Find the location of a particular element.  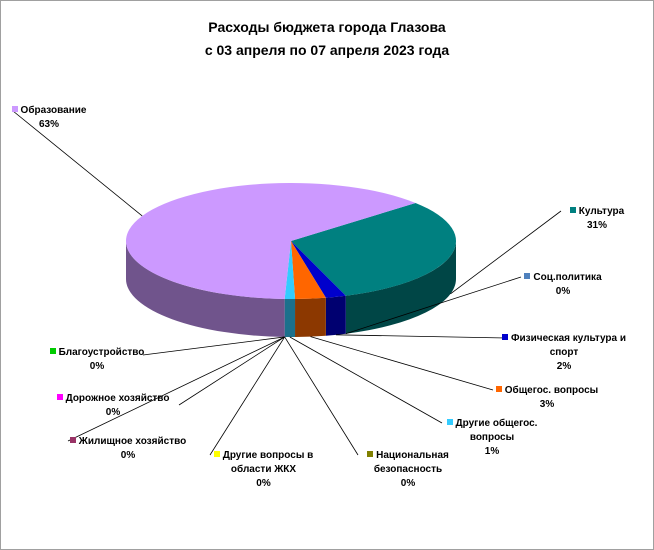

value-label: 2% is located at coordinates (564, 366).